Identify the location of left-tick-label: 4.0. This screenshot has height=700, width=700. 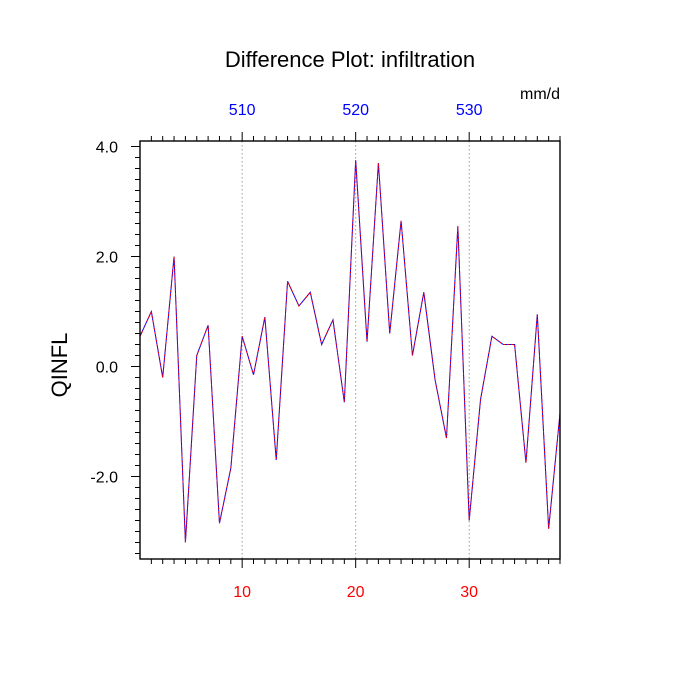
(107, 148).